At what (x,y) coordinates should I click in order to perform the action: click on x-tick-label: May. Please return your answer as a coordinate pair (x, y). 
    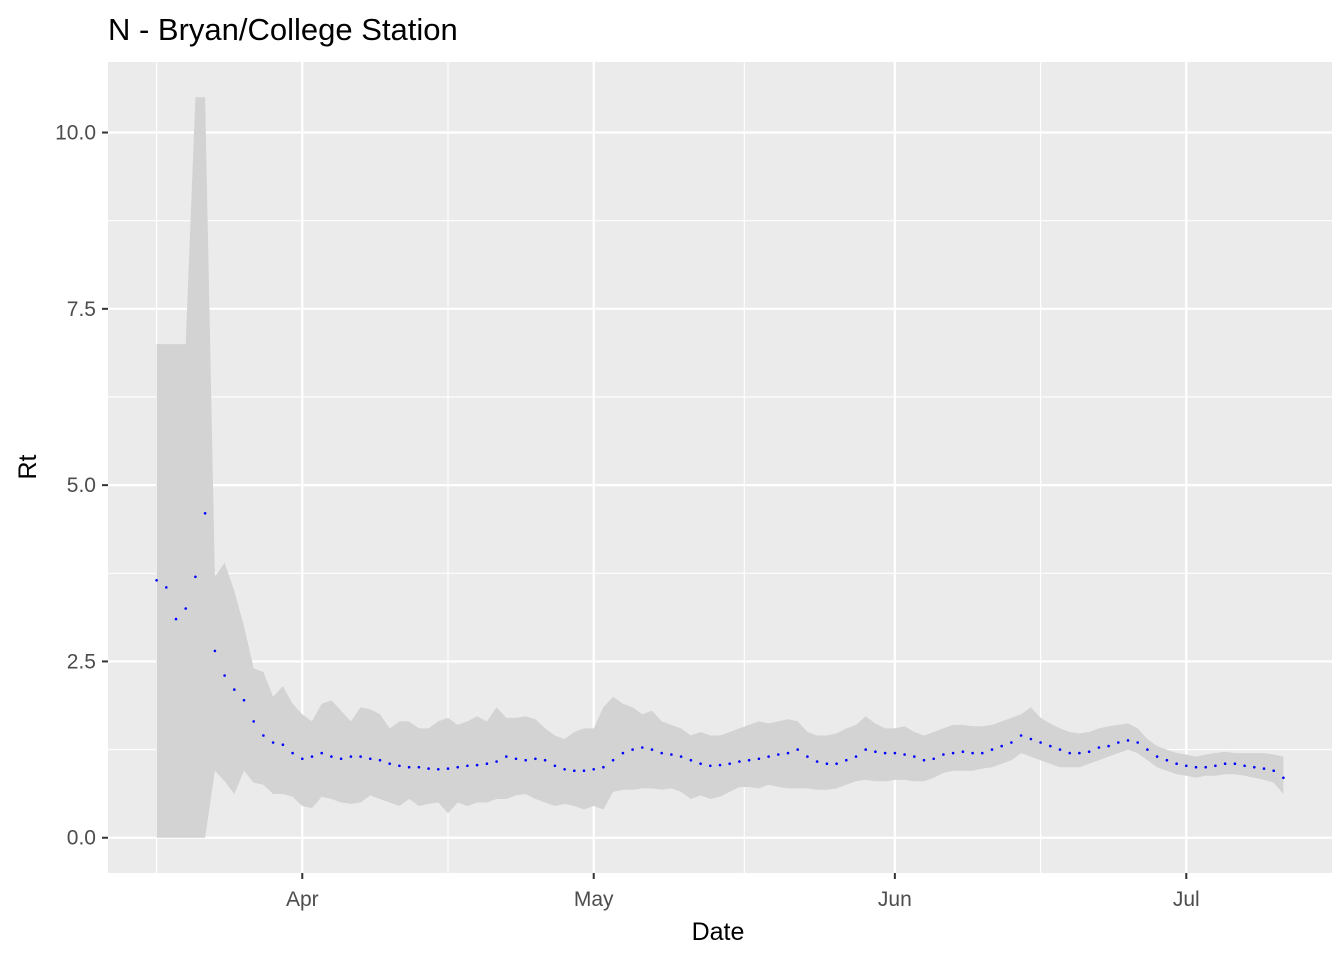
    Looking at the image, I should click on (594, 899).